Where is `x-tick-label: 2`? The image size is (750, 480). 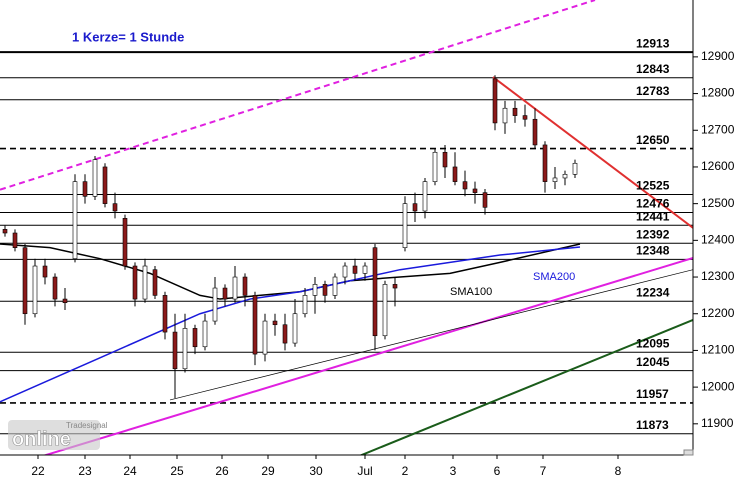
x-tick-label: 2 is located at coordinates (405, 471).